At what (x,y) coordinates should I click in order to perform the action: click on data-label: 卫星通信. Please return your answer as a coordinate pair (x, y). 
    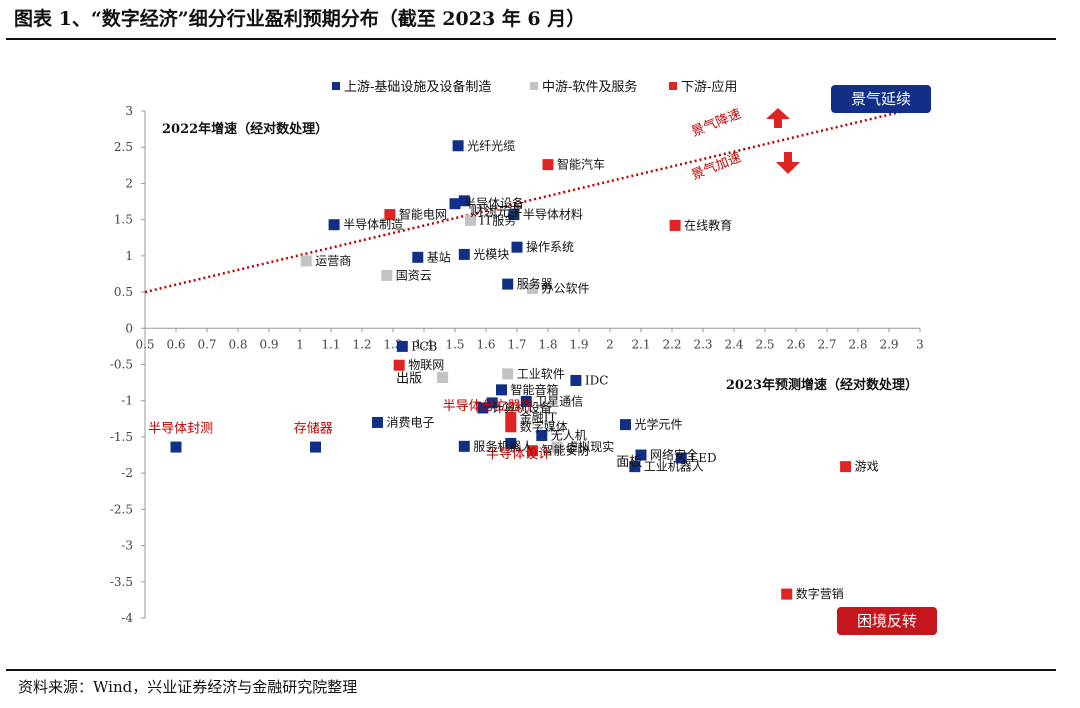
    Looking at the image, I should click on (559, 401).